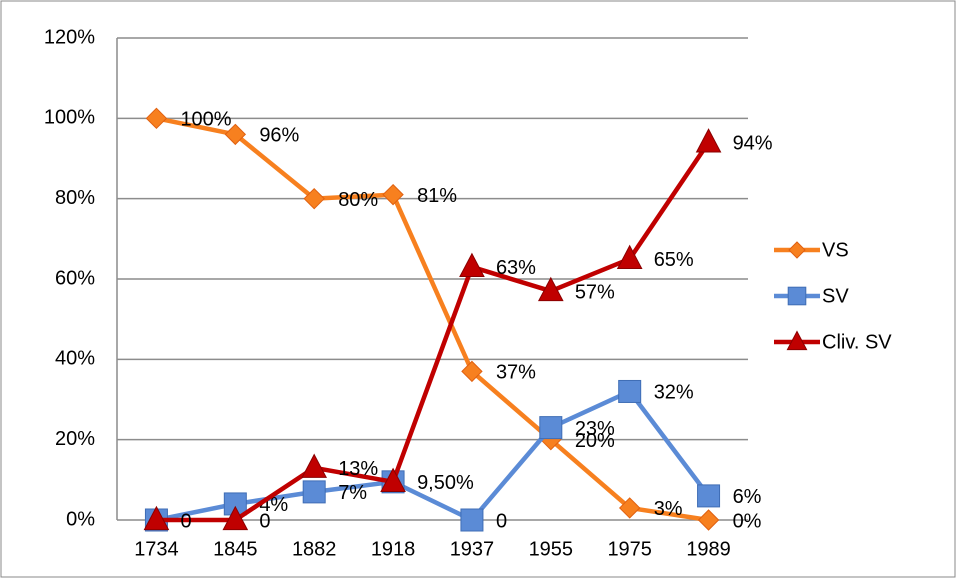 This screenshot has width=956, height=578. What do you see at coordinates (595, 292) in the screenshot?
I see `data-label: 57%` at bounding box center [595, 292].